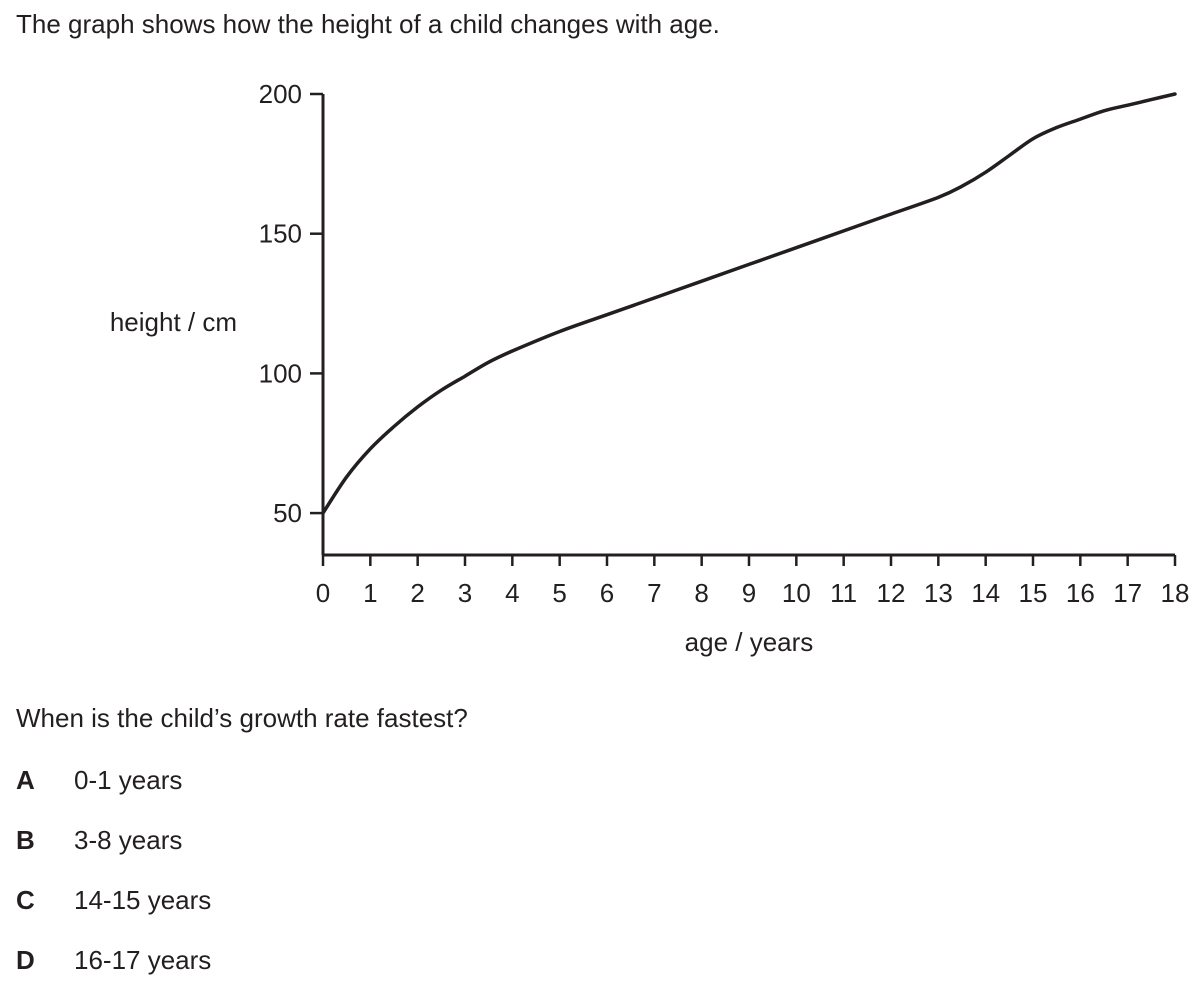  I want to click on x-tick-label-12: 12, so click(891, 593).